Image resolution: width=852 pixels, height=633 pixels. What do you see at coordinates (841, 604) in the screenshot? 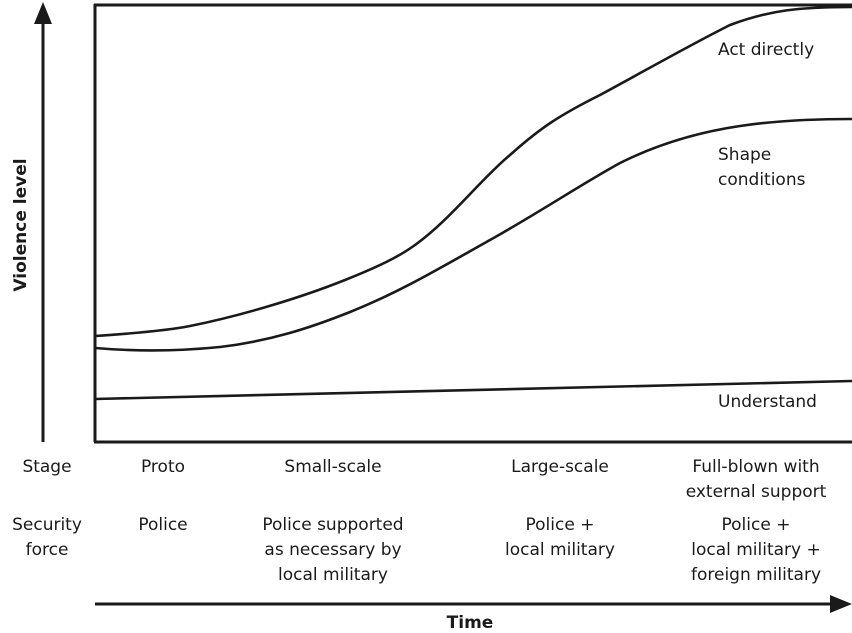
I see `x-arrow-head` at bounding box center [841, 604].